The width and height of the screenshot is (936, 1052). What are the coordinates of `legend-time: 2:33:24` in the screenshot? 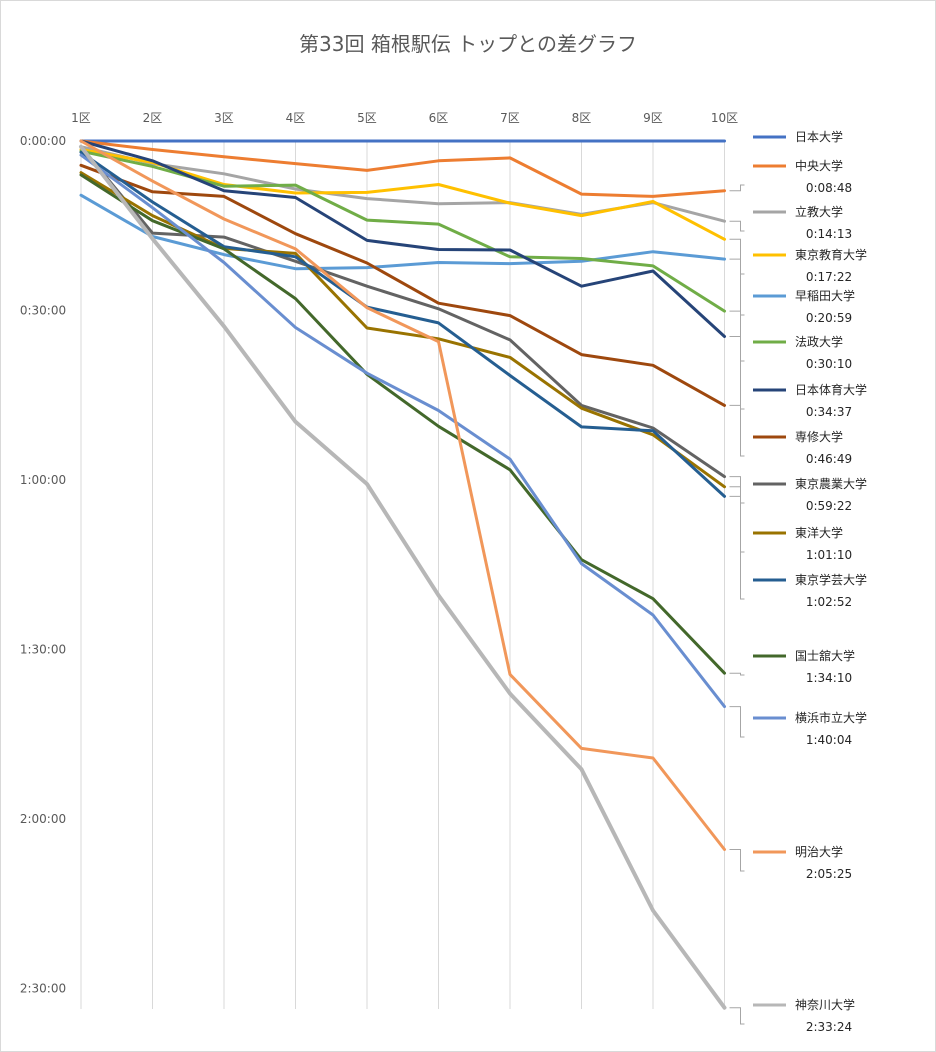 It's located at (829, 1027).